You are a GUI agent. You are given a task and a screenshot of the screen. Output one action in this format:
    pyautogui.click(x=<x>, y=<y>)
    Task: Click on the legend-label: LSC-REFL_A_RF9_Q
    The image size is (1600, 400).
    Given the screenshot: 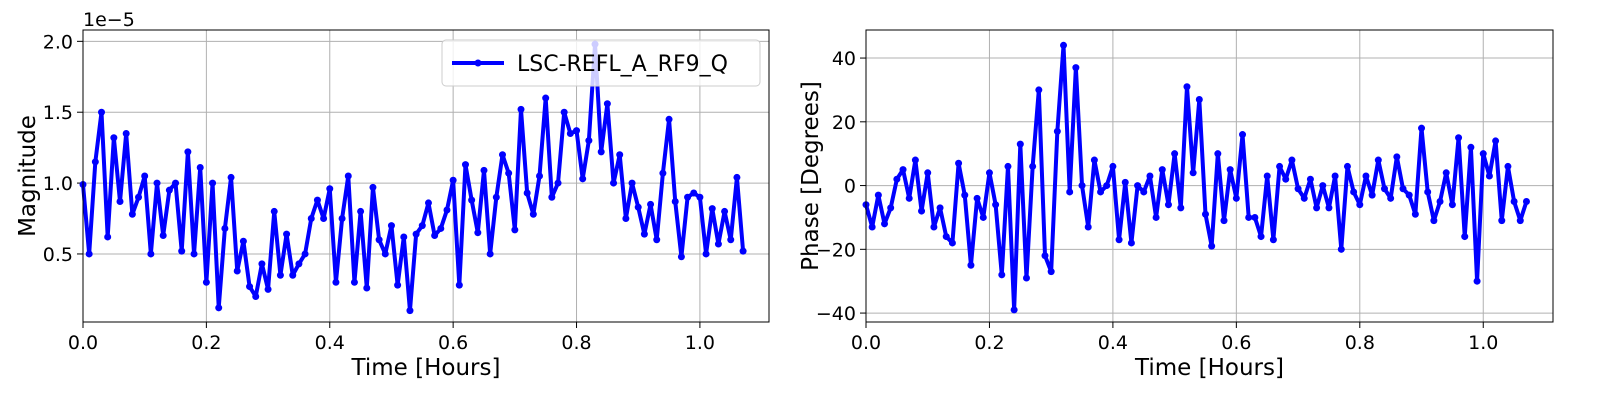 What is the action you would take?
    pyautogui.click(x=622, y=64)
    